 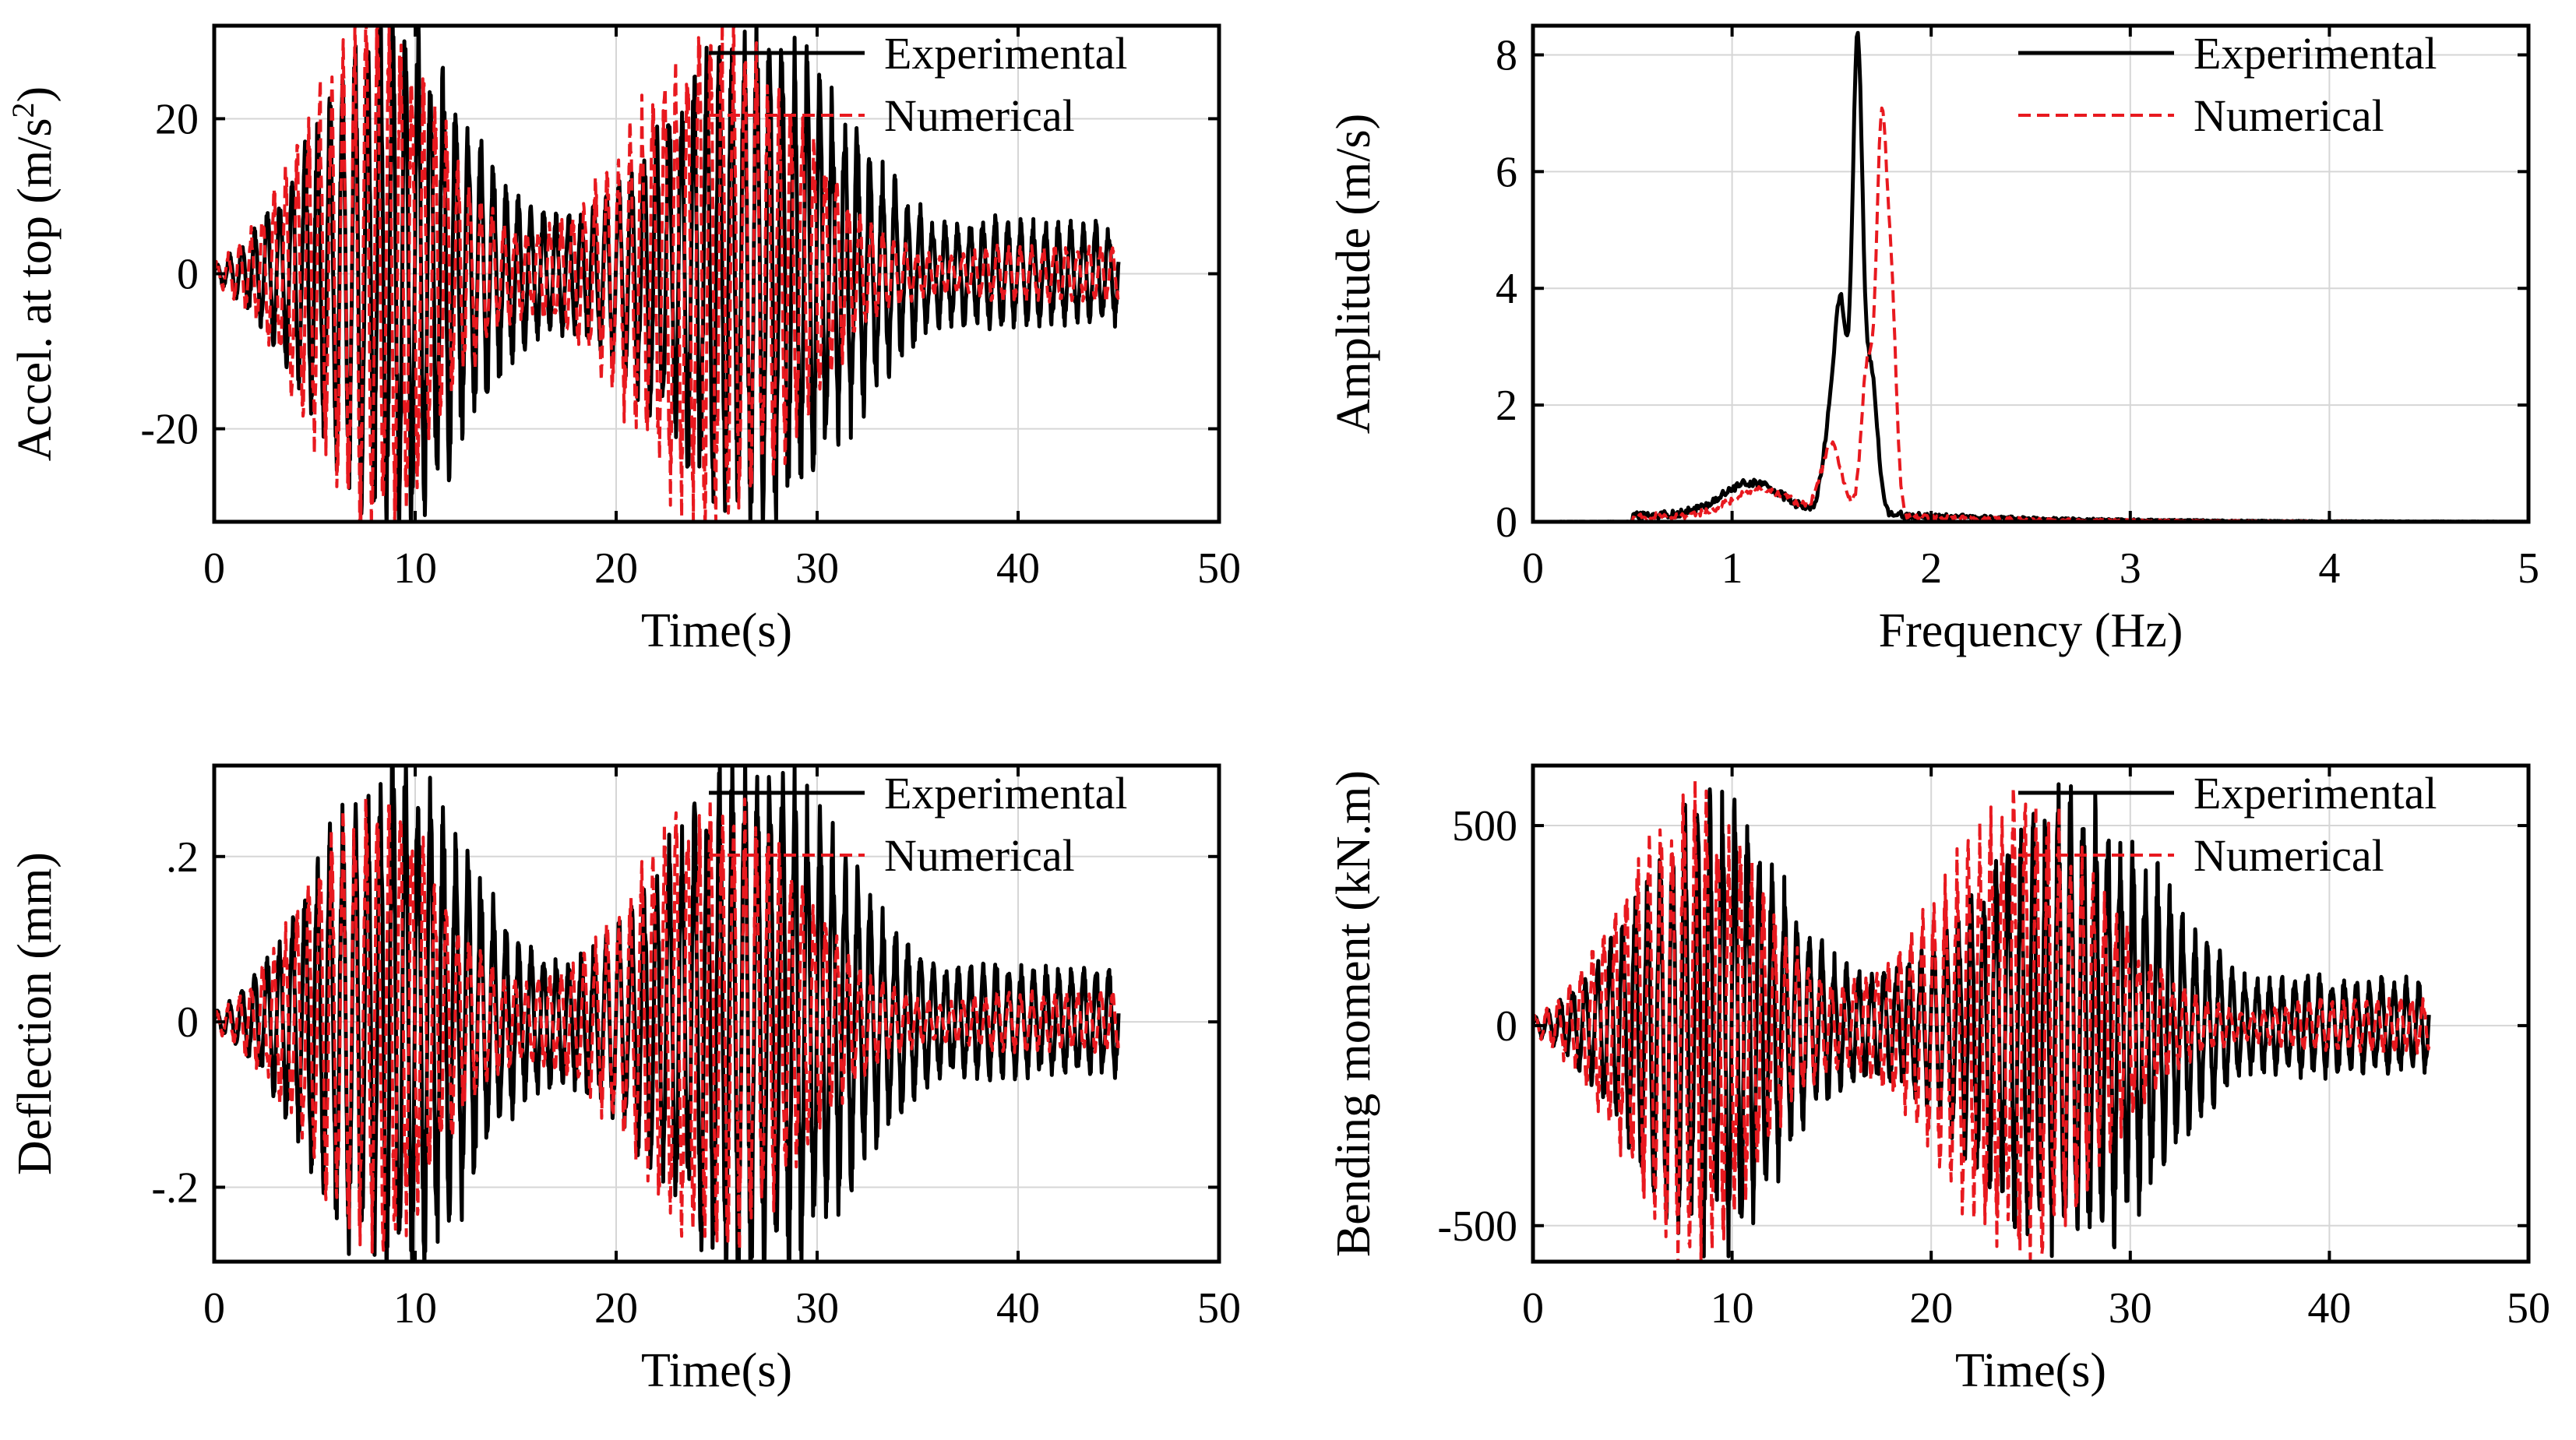 What do you see at coordinates (2031, 630) in the screenshot?
I see `x-axis-label: Frequency (Hz)` at bounding box center [2031, 630].